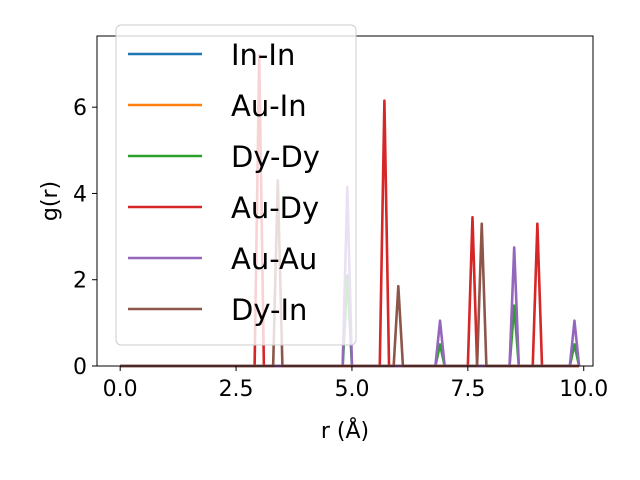 This screenshot has width=640, height=480. Describe the element at coordinates (80, 108) in the screenshot. I see `y-tick-label: 6` at that location.